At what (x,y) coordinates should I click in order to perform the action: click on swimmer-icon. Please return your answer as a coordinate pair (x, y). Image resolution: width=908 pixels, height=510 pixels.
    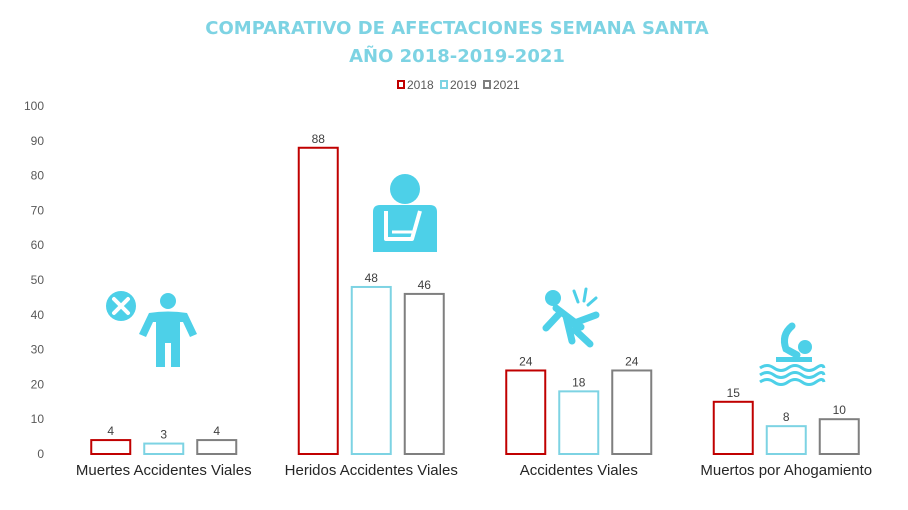
    Looking at the image, I should click on (792, 354).